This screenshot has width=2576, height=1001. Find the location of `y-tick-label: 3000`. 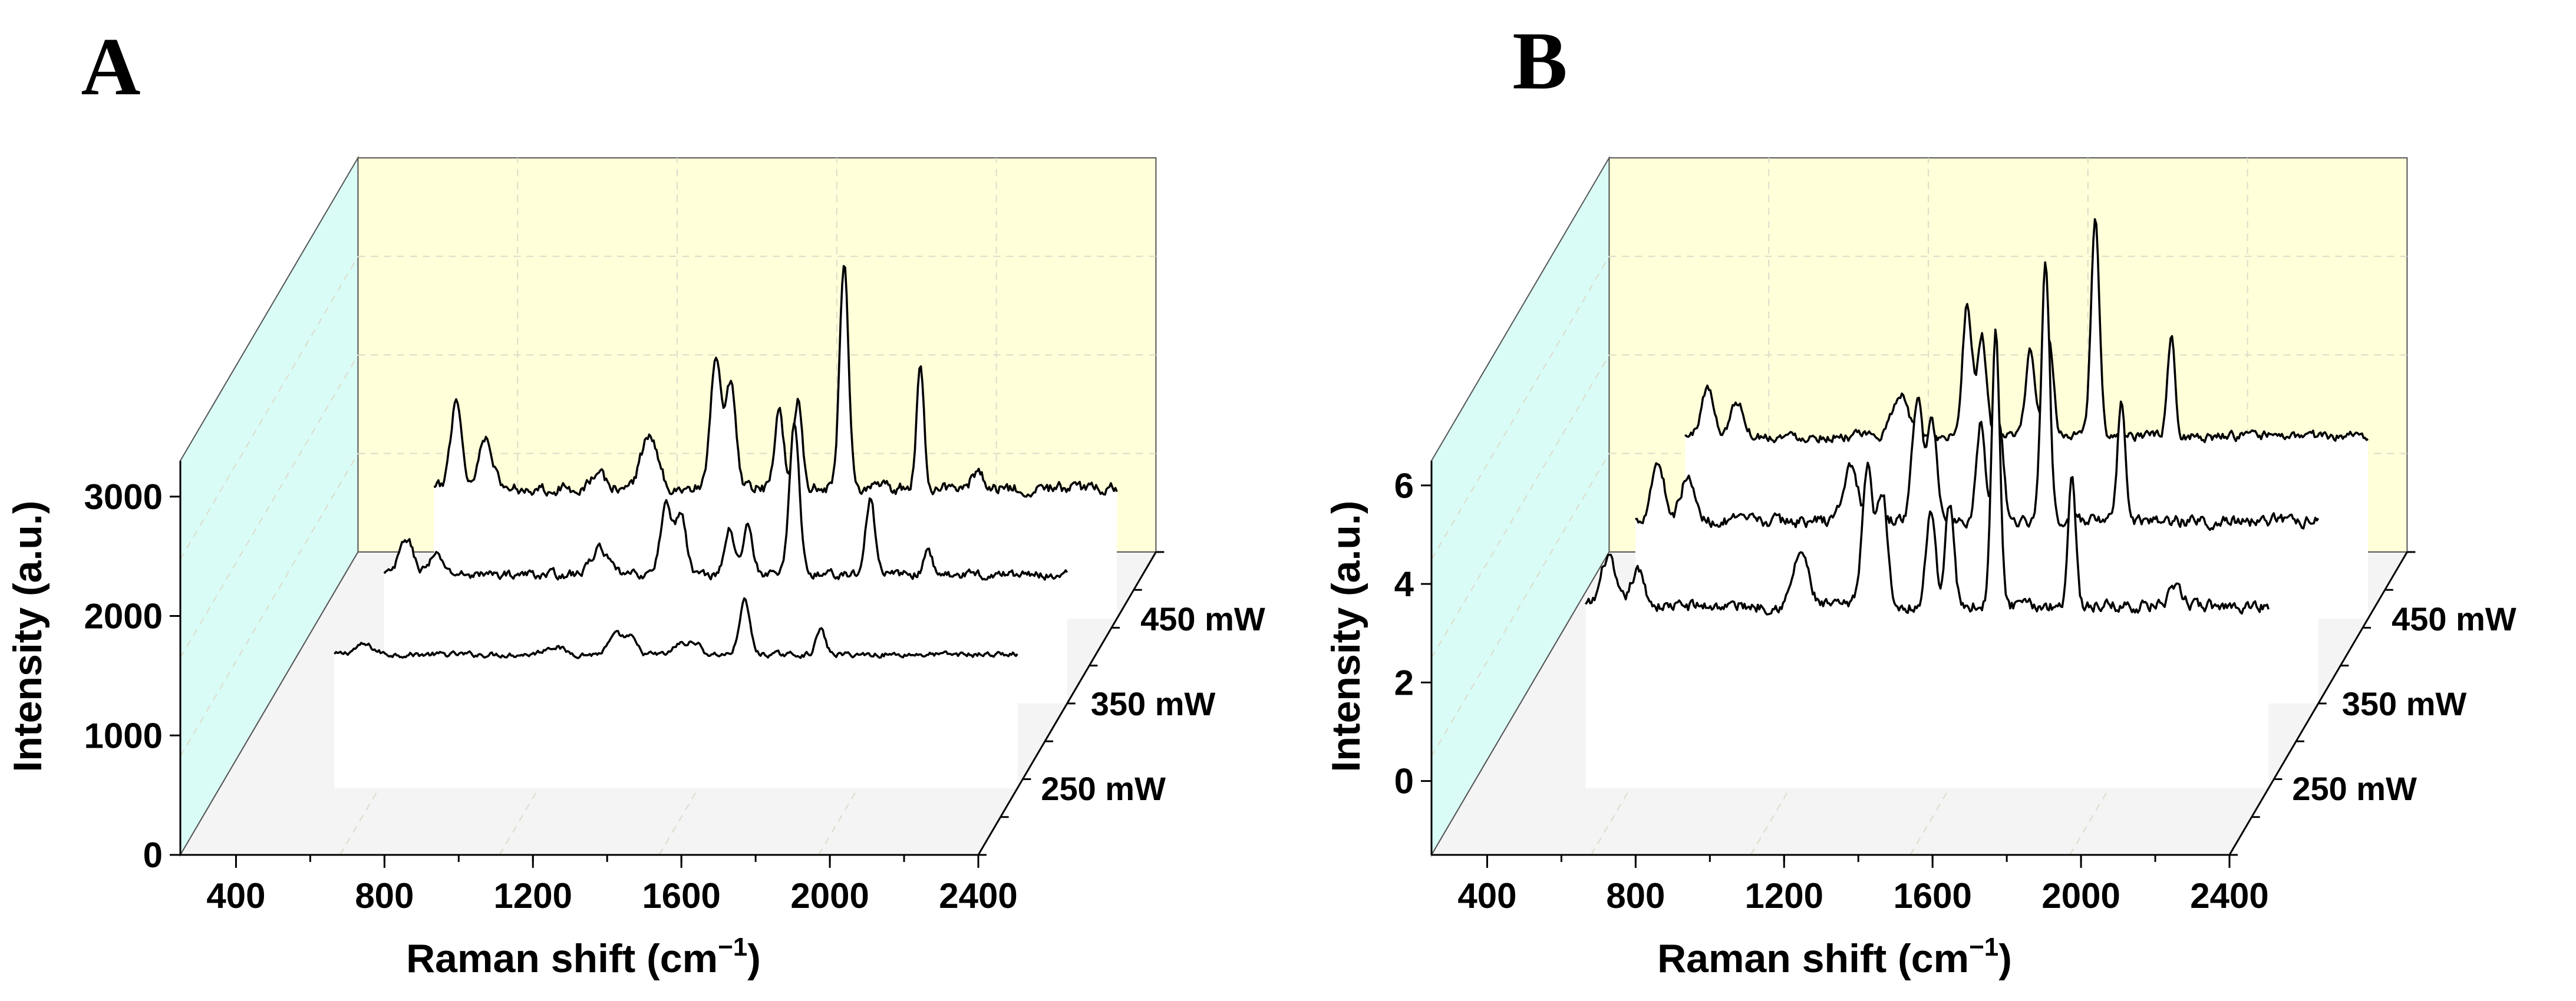

y-tick-label: 3000 is located at coordinates (124, 497).